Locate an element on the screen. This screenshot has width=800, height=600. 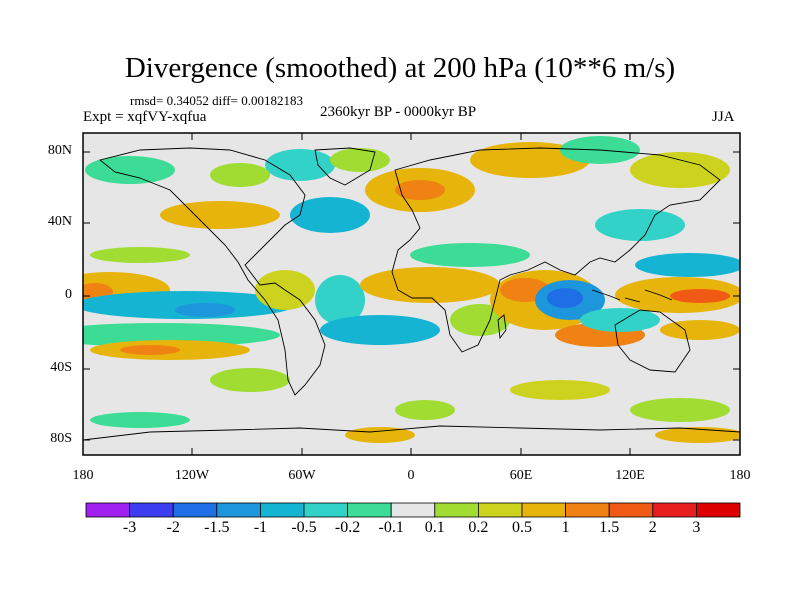
colorbar-label: 0.5 is located at coordinates (522, 527).